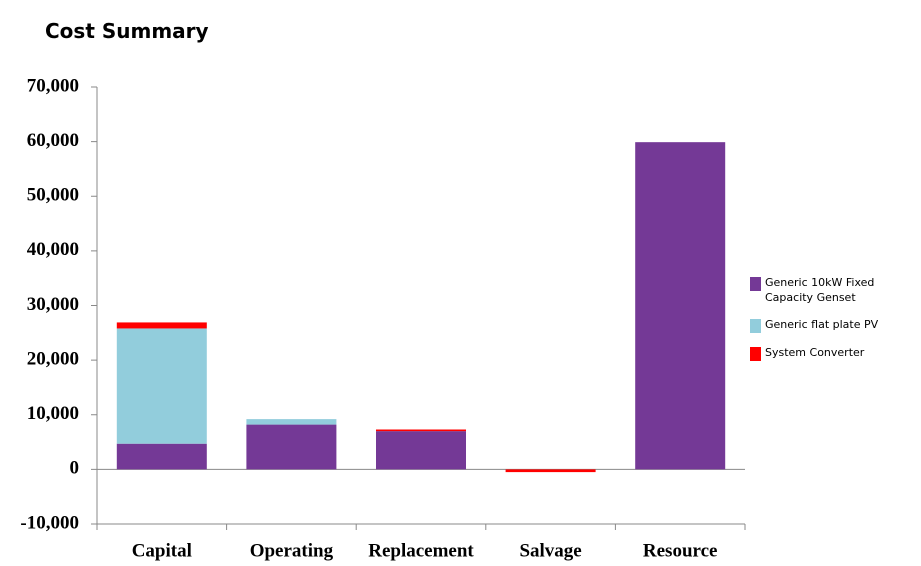  Describe the element at coordinates (550, 550) in the screenshot. I see `x-tick-label: Salvage` at that location.